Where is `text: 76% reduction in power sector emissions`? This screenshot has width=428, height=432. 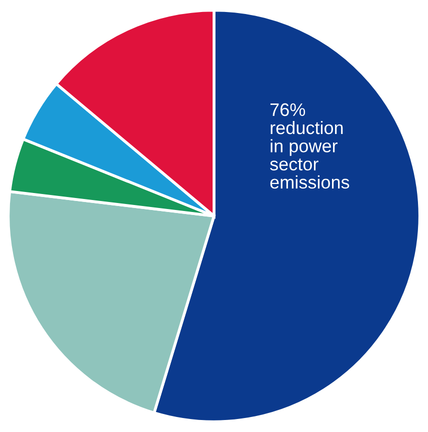 text: 76% reduction in power sector emissions is located at coordinates (310, 146).